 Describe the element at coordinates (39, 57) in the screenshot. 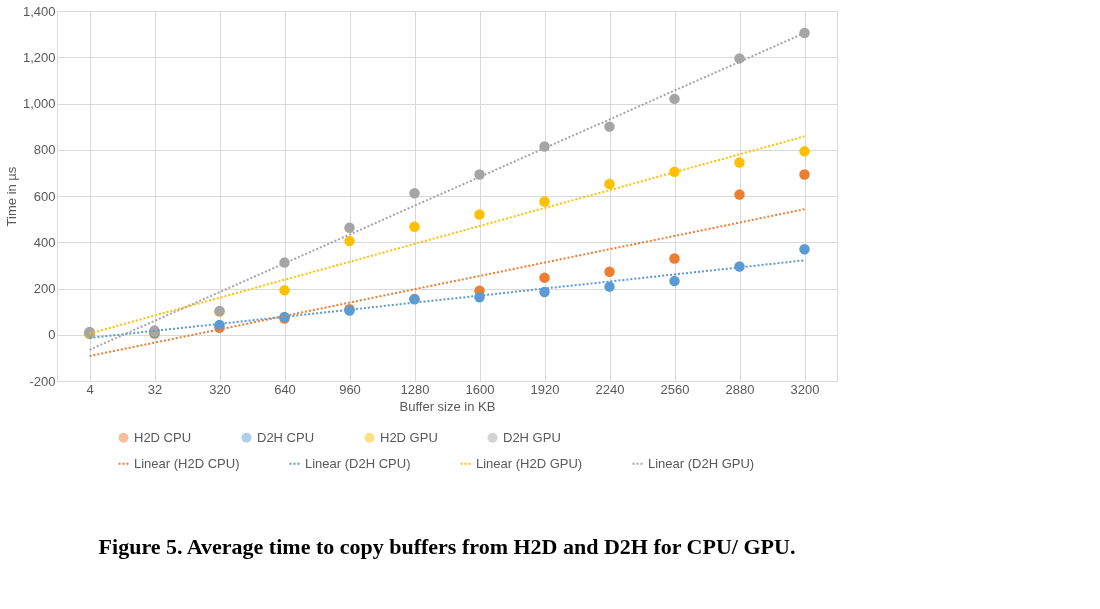

I see `y-tick-label: 1,200` at that location.